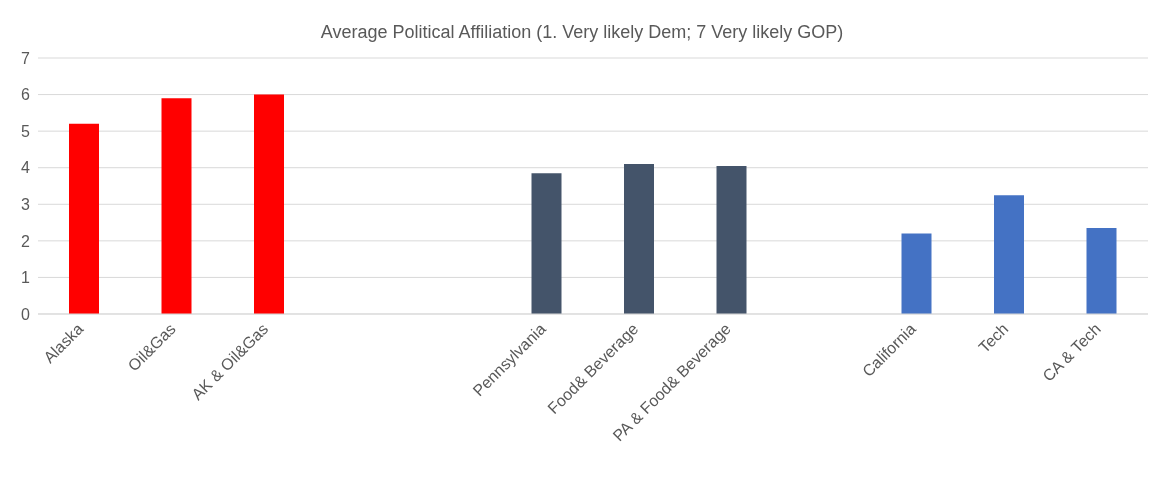 This screenshot has width=1164, height=487. What do you see at coordinates (26, 204) in the screenshot?
I see `y-tick-label: 3` at bounding box center [26, 204].